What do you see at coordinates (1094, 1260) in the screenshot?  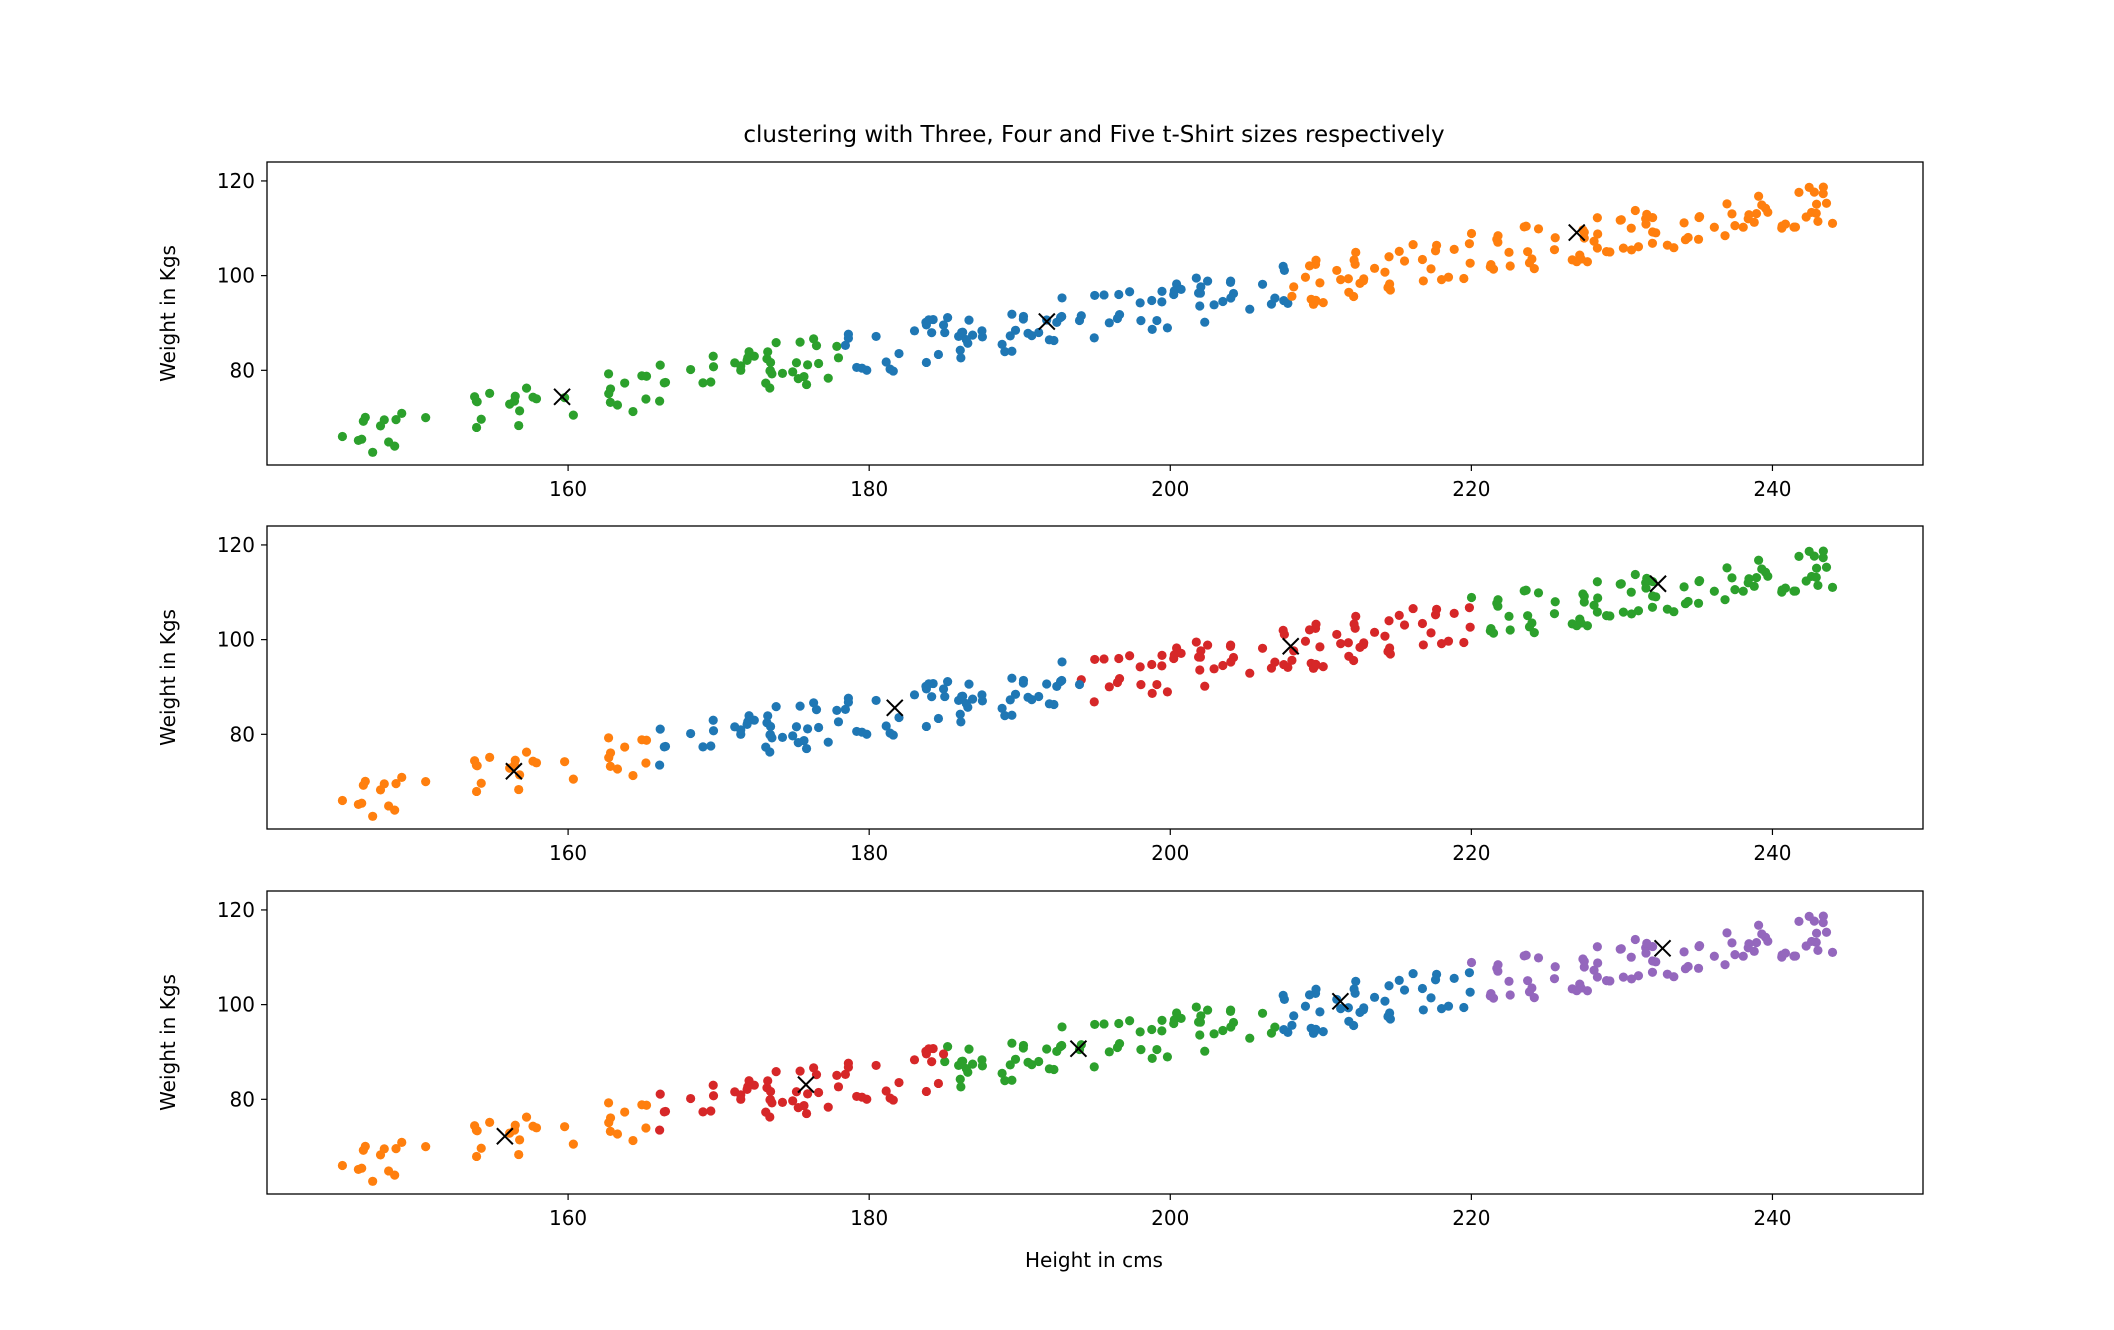 I see `x-axis-label: Height in cms` at bounding box center [1094, 1260].